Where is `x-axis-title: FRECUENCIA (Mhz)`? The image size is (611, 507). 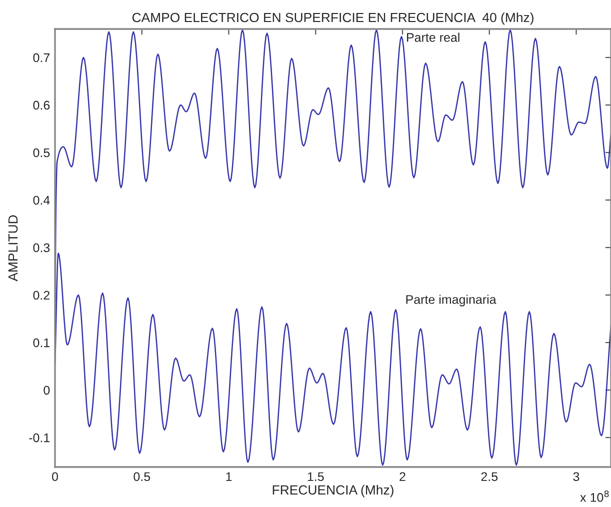
x-axis-title: FRECUENCIA (Mhz) is located at coordinates (333, 491).